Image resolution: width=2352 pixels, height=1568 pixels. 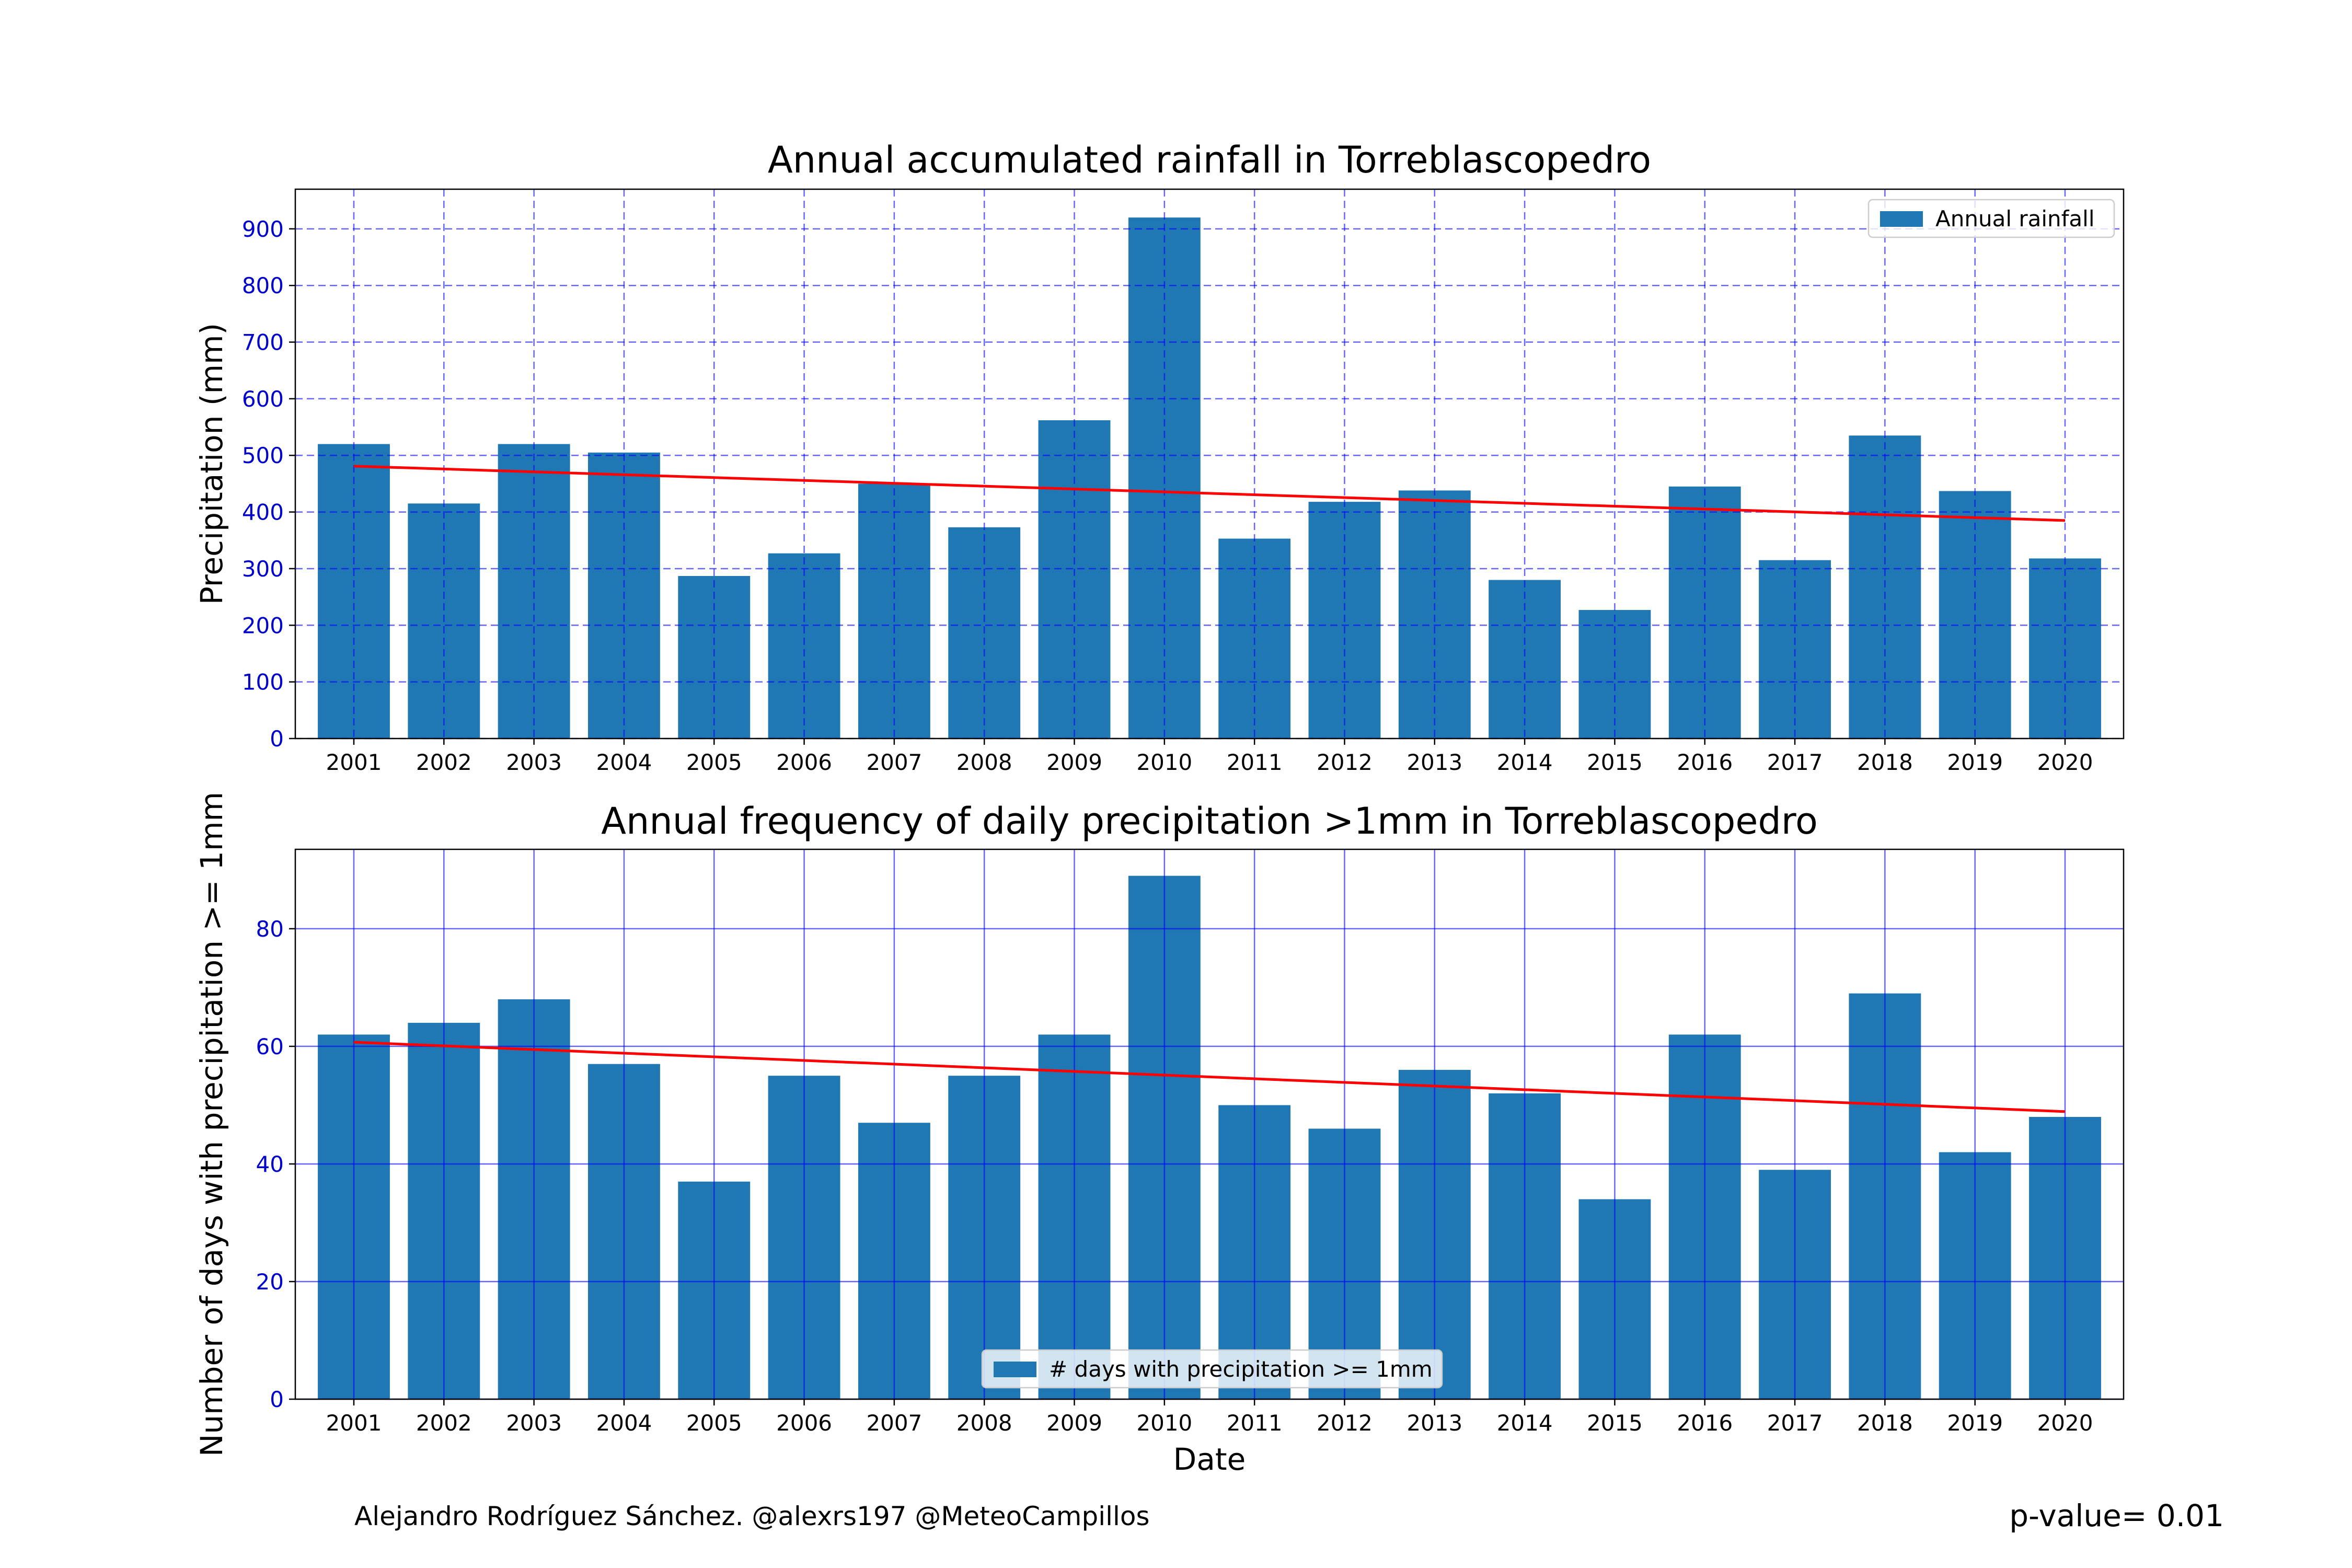 What do you see at coordinates (270, 1164) in the screenshot?
I see `y-tick-label: 40` at bounding box center [270, 1164].